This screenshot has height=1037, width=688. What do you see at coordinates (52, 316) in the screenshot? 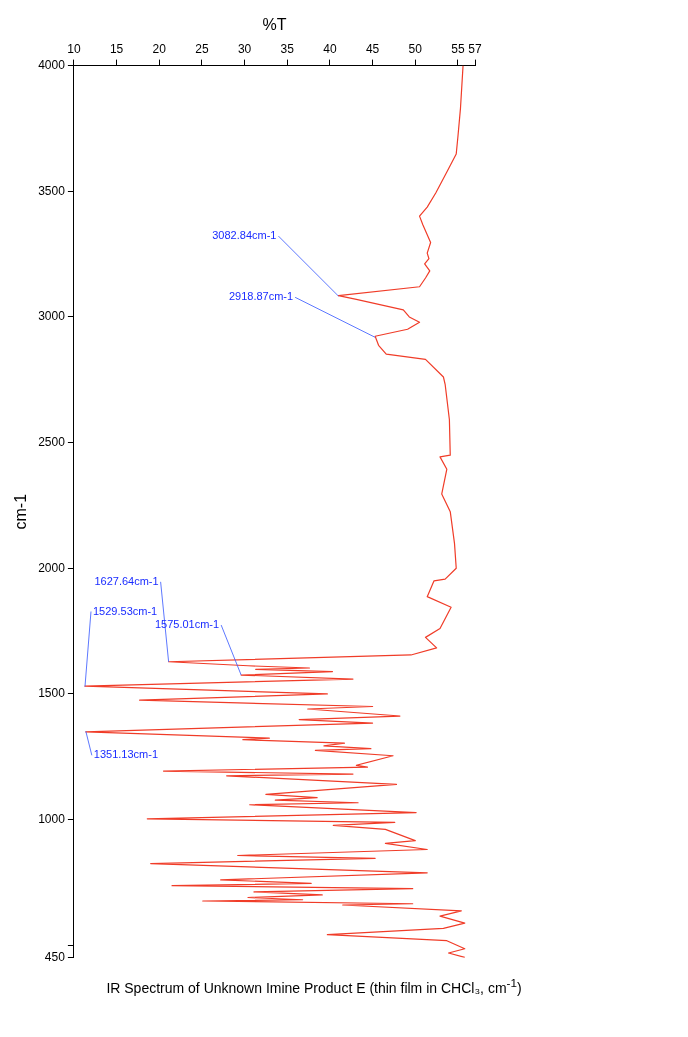
I see `y-tick-label: 3000` at bounding box center [52, 316].